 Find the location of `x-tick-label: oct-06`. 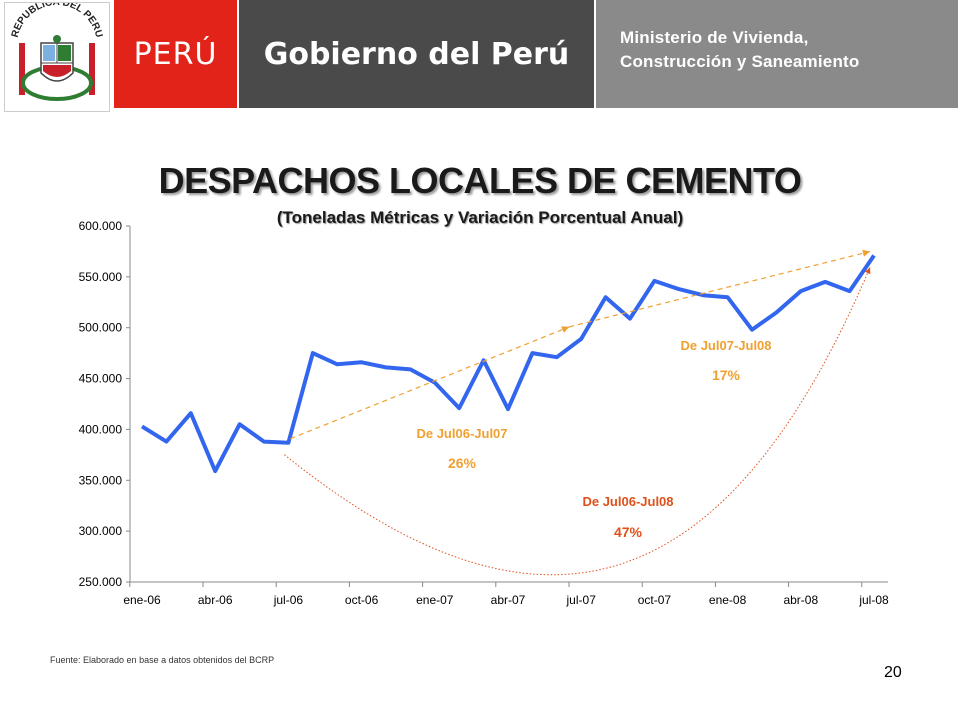

x-tick-label: oct-06 is located at coordinates (362, 600).